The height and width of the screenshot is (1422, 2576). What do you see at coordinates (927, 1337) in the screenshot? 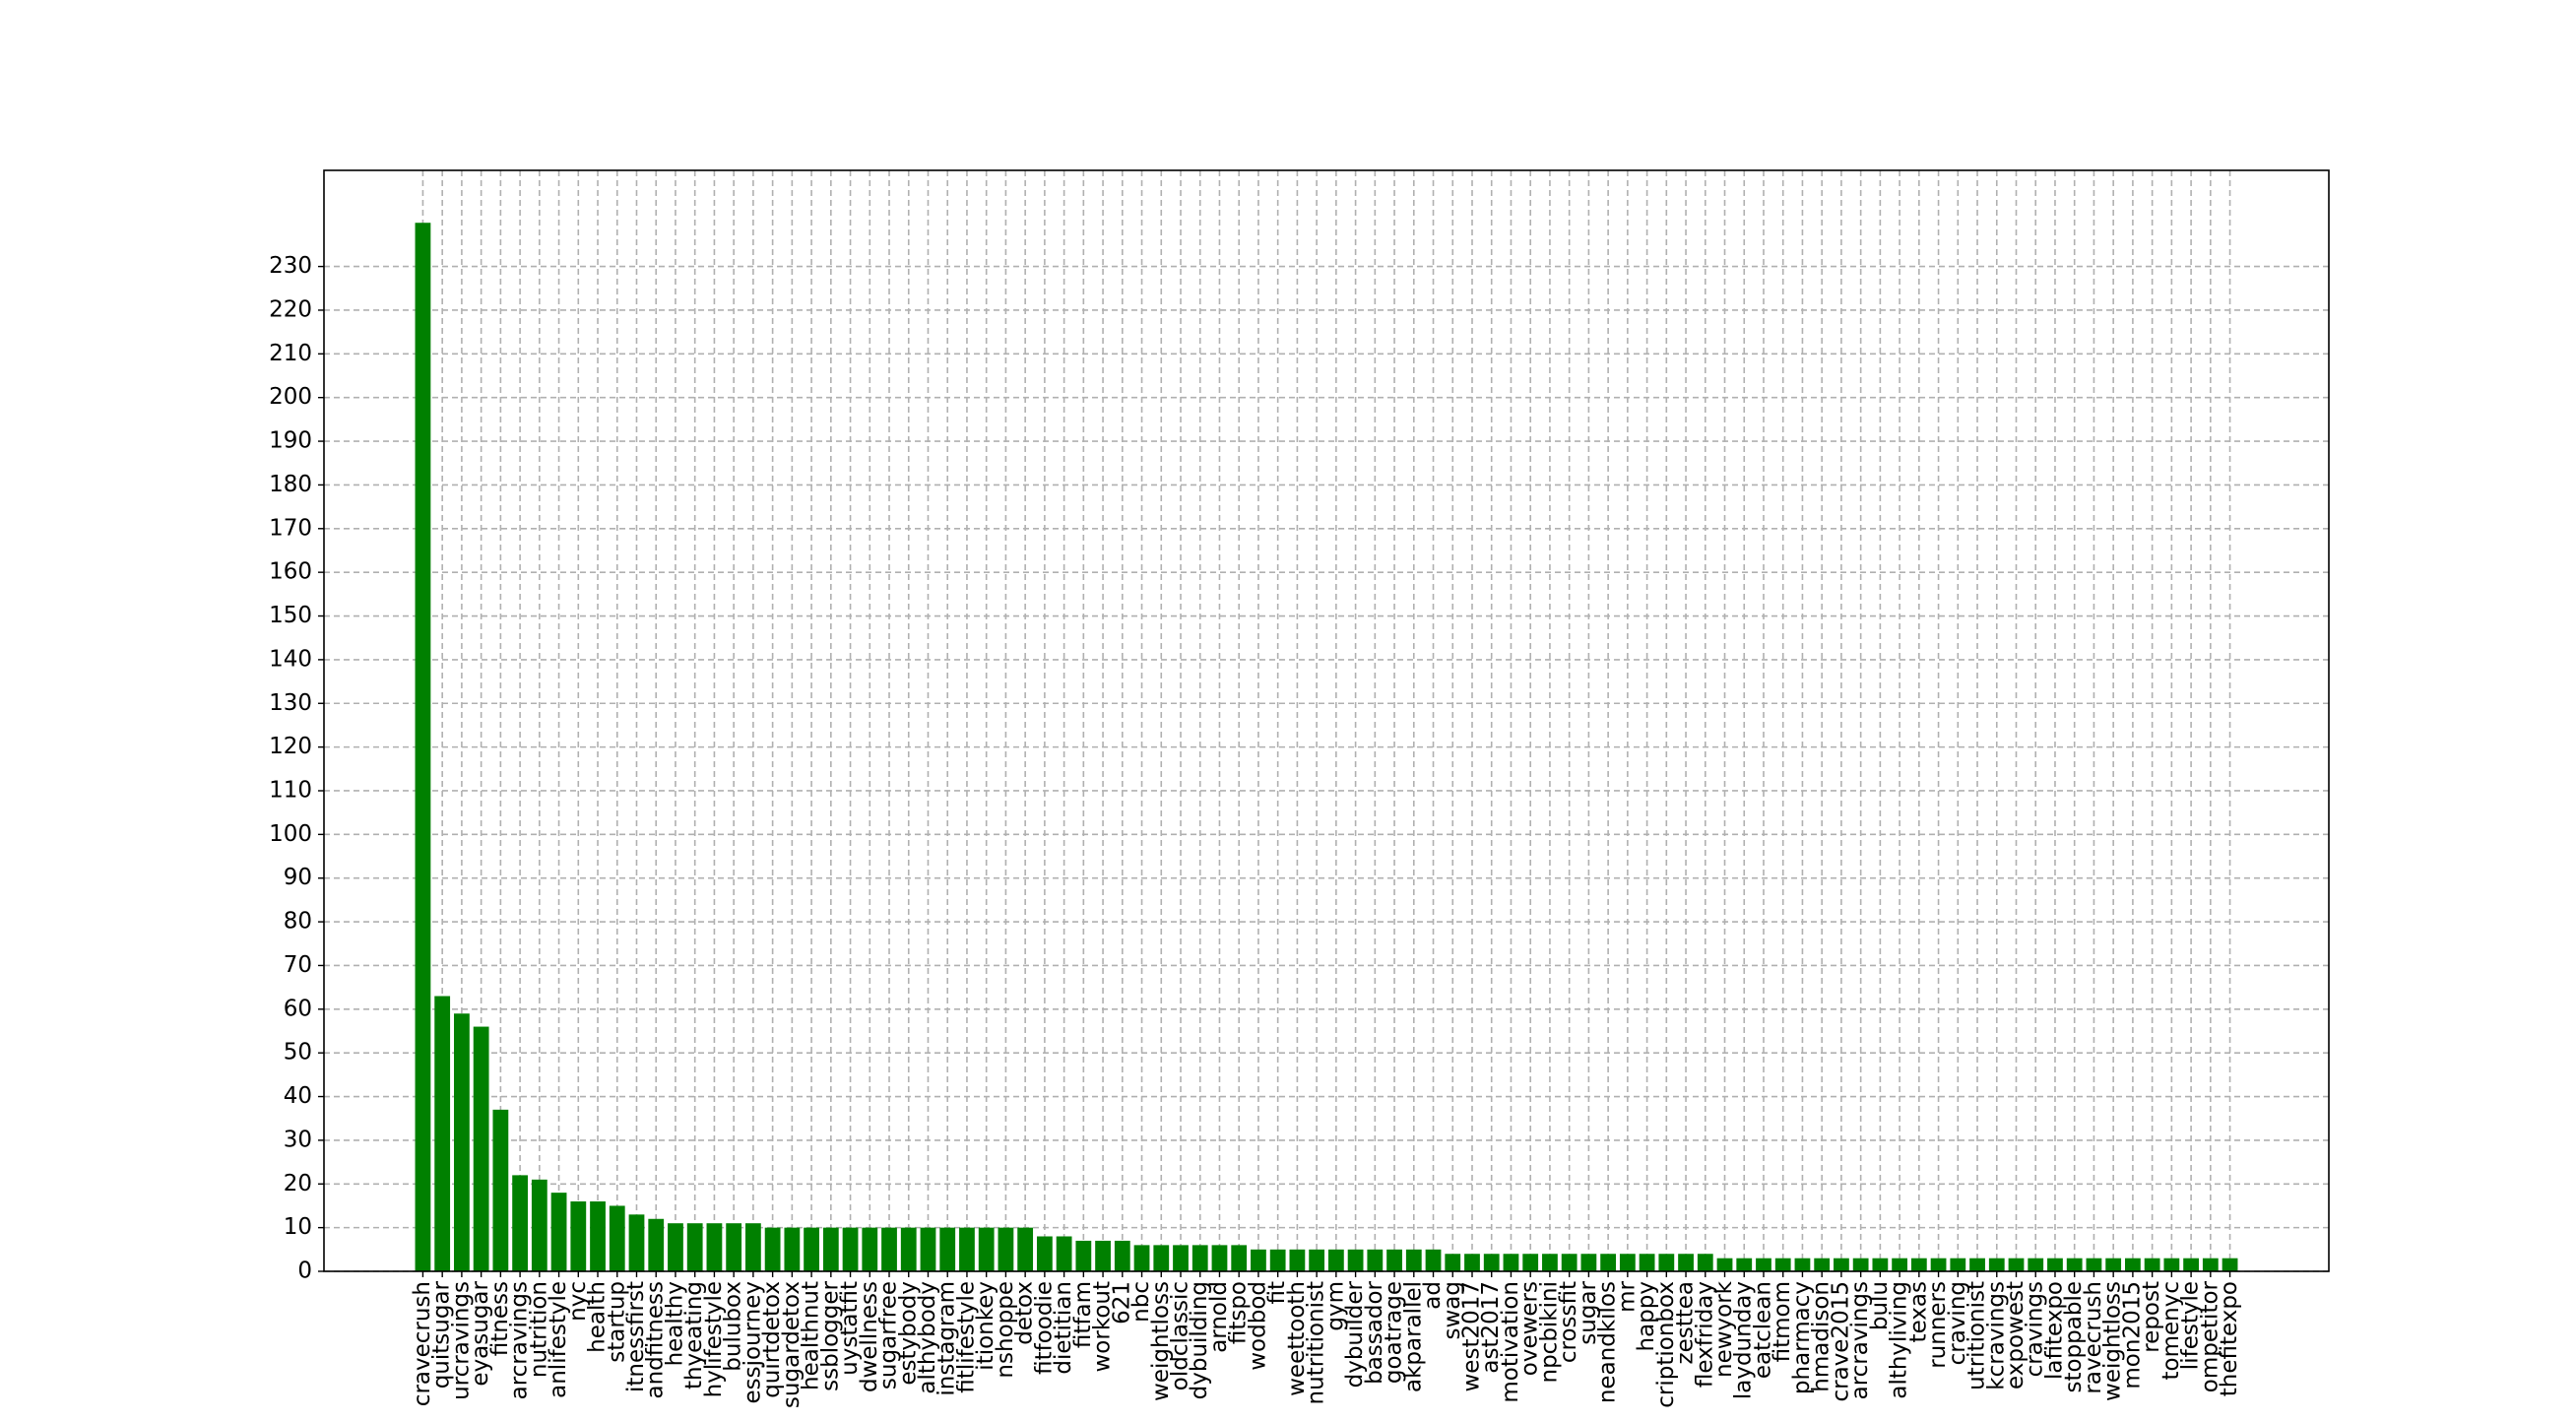
I see `x-tick-label: althybody` at bounding box center [927, 1337].